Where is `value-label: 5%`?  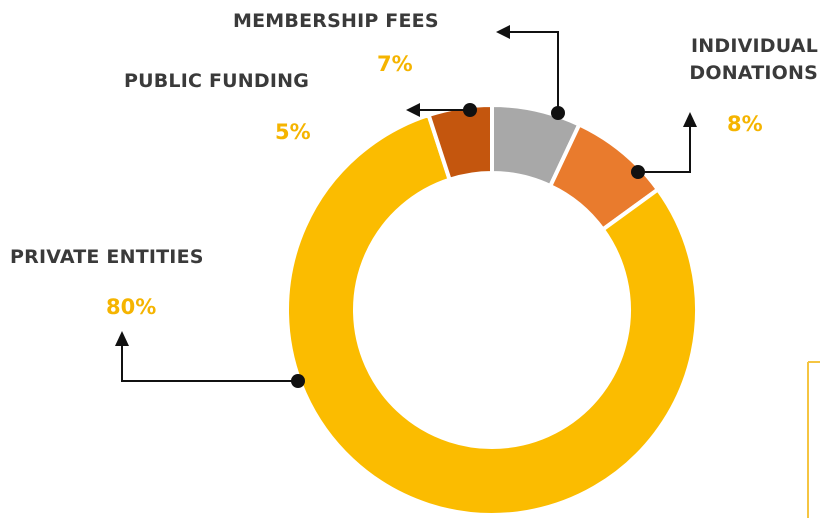
value-label: 5% is located at coordinates (293, 132).